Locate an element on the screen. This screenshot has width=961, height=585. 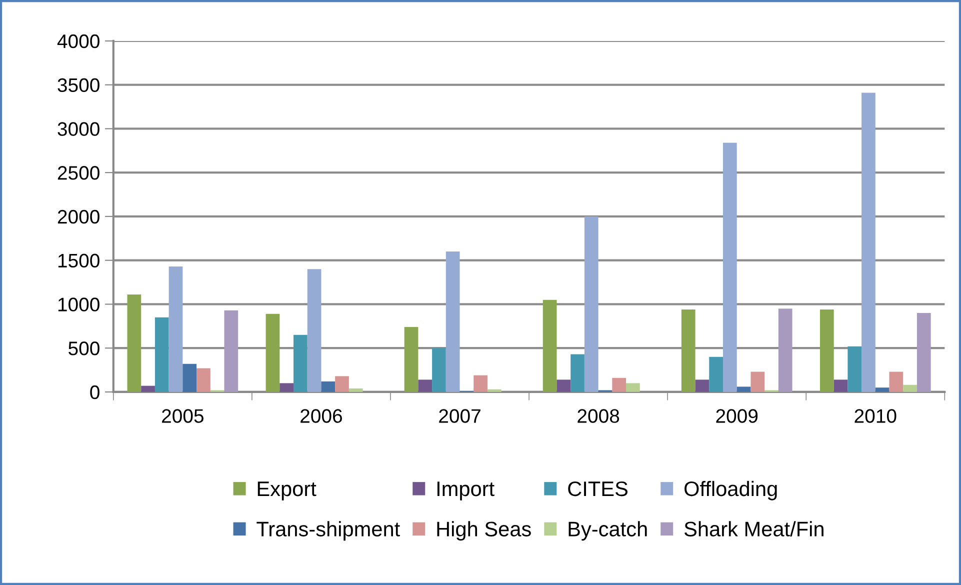
y-tick-label: 500 is located at coordinates (84, 349).